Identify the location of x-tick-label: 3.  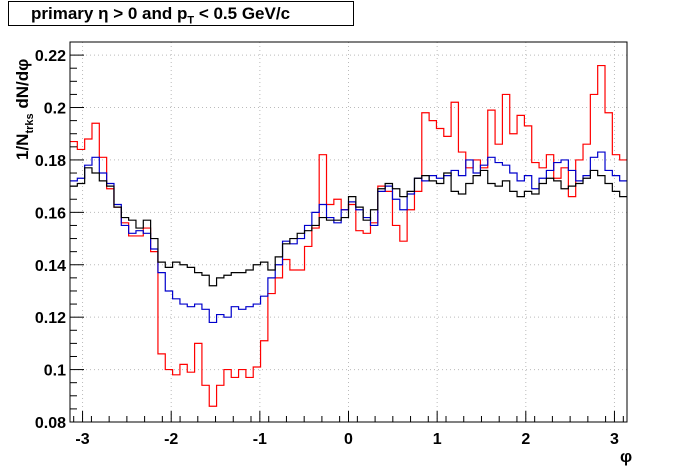
(614, 439).